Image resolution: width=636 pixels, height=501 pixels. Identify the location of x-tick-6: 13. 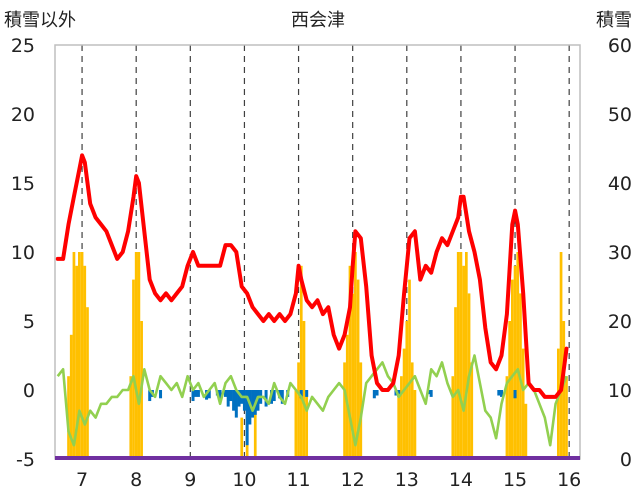
(407, 480).